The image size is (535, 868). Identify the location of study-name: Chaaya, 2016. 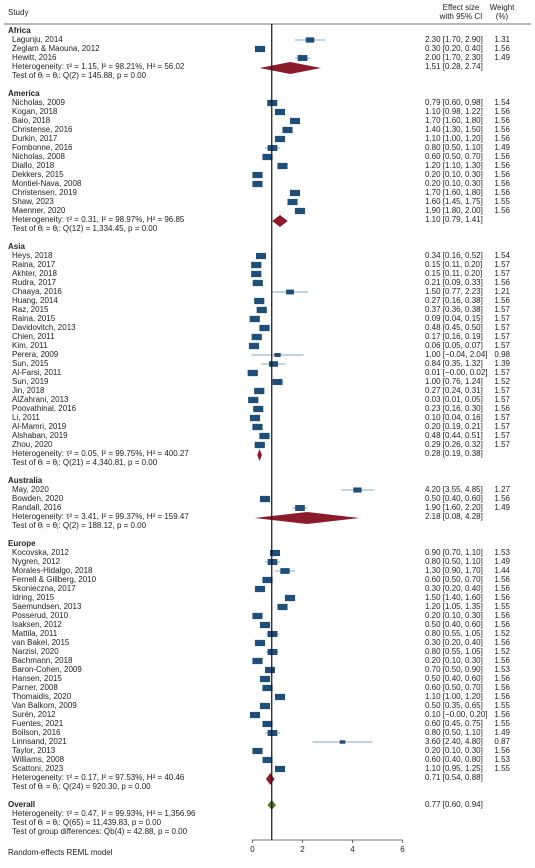
(37, 291).